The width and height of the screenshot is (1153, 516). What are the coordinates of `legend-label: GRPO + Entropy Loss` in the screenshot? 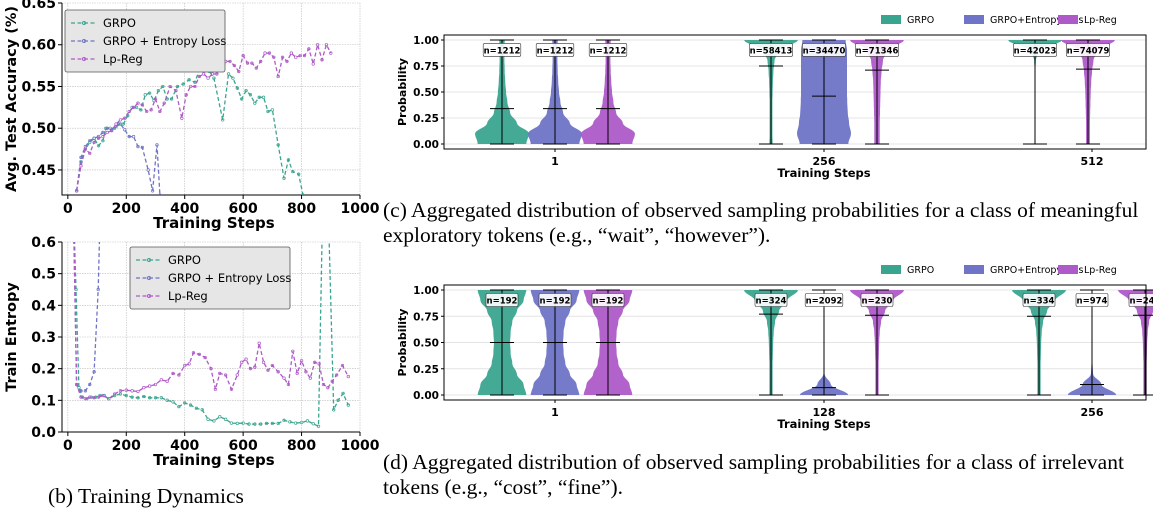 It's located at (164, 41).